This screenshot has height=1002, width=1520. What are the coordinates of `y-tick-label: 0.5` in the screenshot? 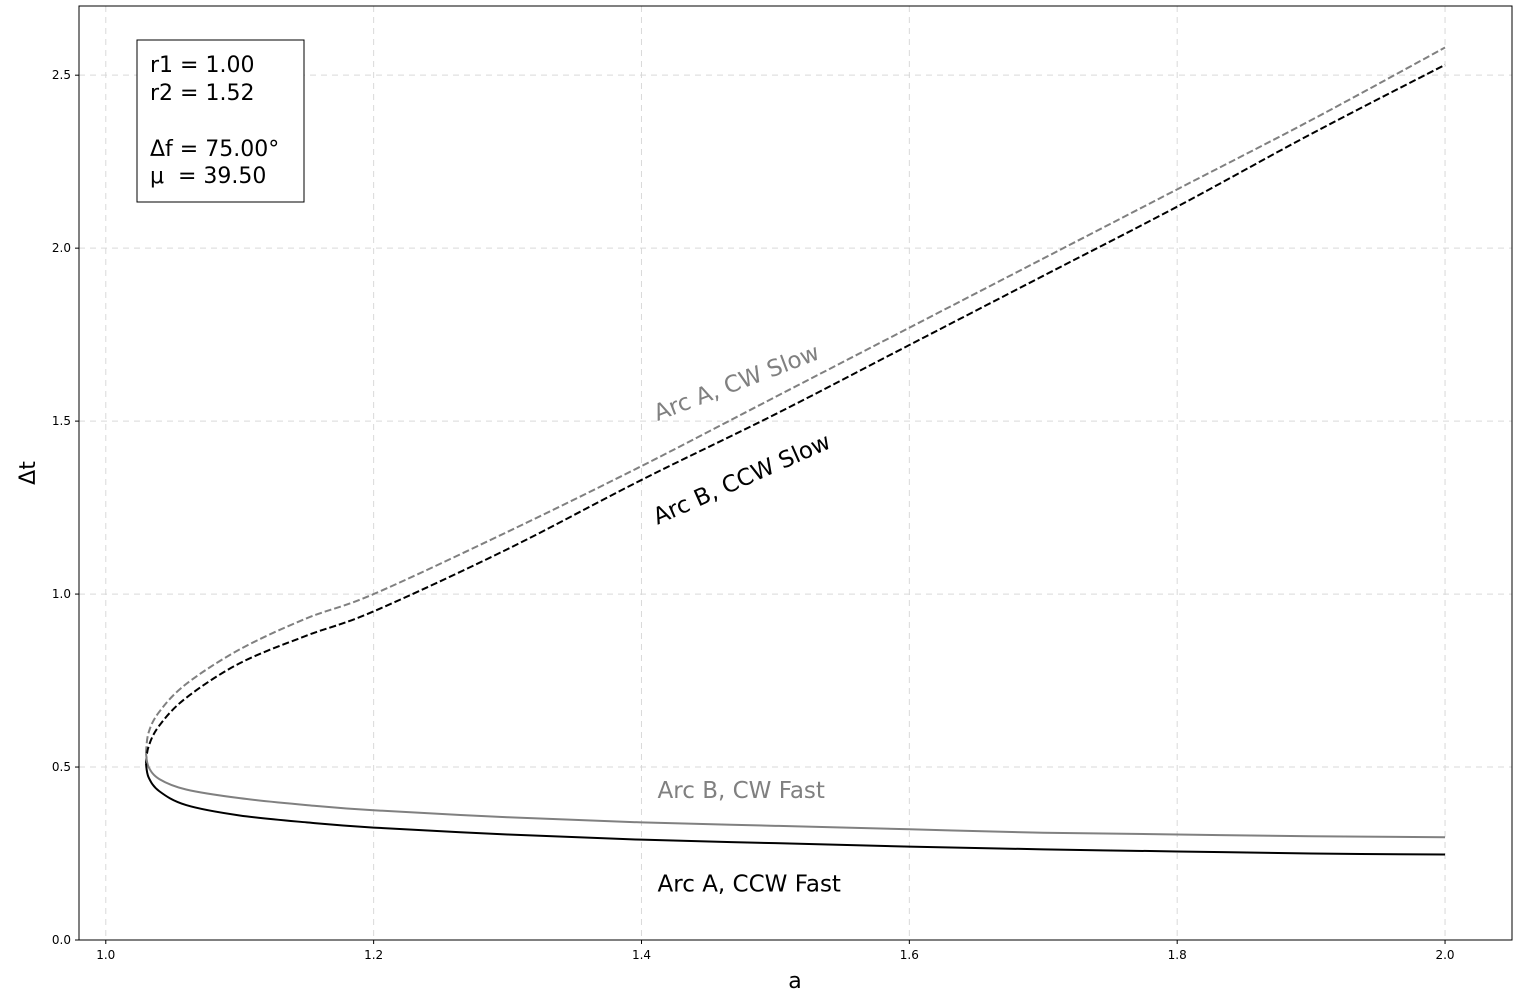 It's located at (61, 767).